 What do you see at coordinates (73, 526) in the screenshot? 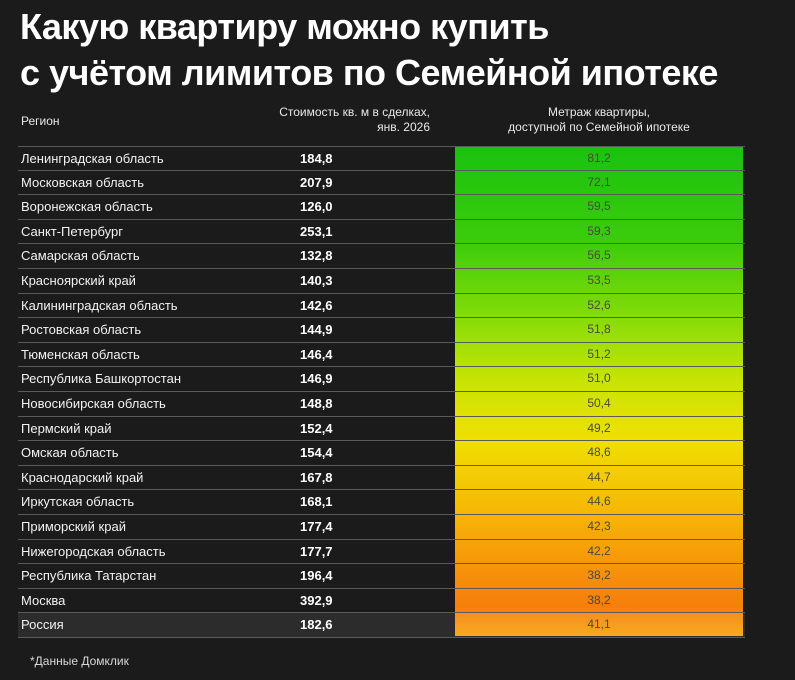
I see `region-cell: Приморский край` at bounding box center [73, 526].